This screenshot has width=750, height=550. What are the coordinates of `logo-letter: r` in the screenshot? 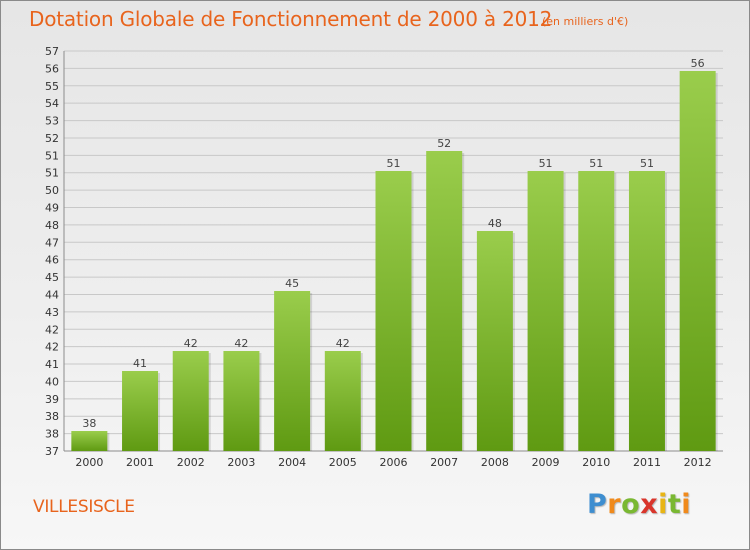 It's located at (614, 504).